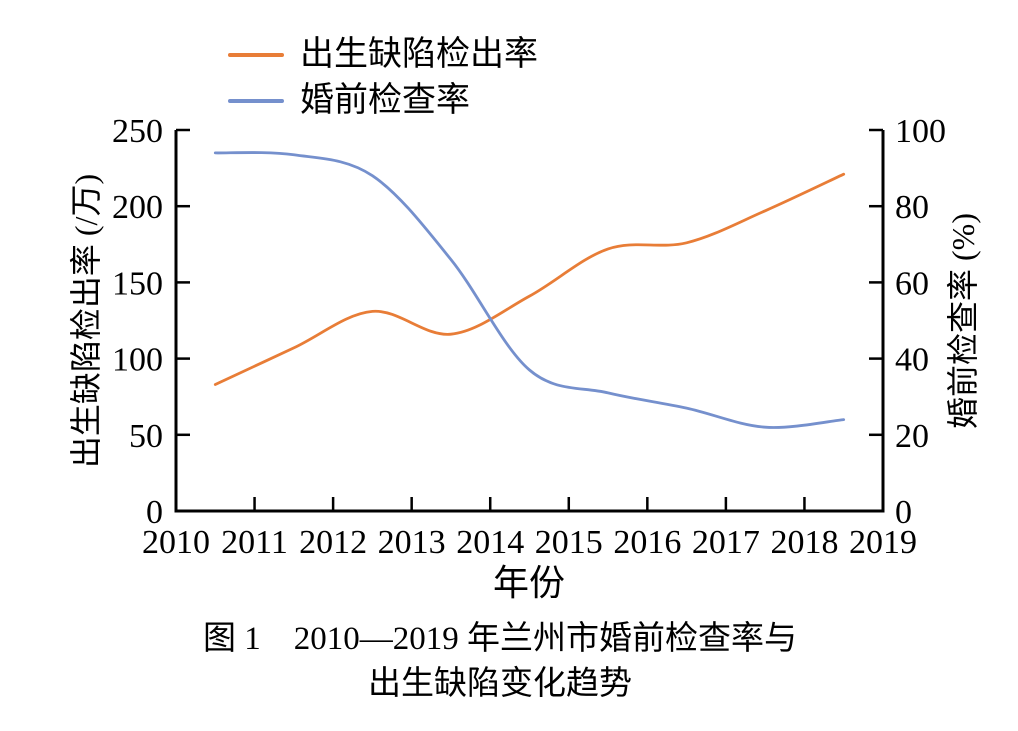 The height and width of the screenshot is (731, 1018). What do you see at coordinates (146, 436) in the screenshot?
I see `left-axis-tick-label: 50` at bounding box center [146, 436].